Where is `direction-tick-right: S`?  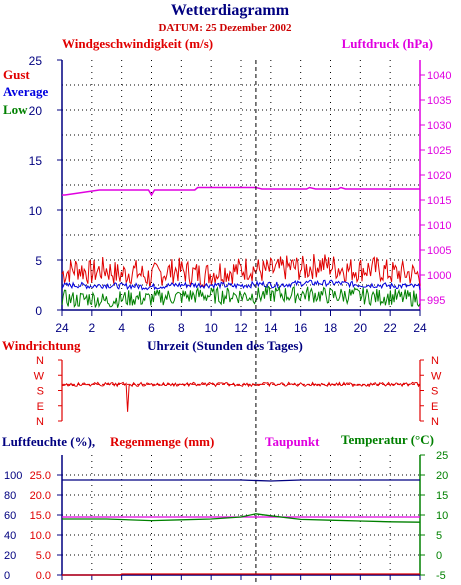
direction-tick-right: S is located at coordinates (434, 392).